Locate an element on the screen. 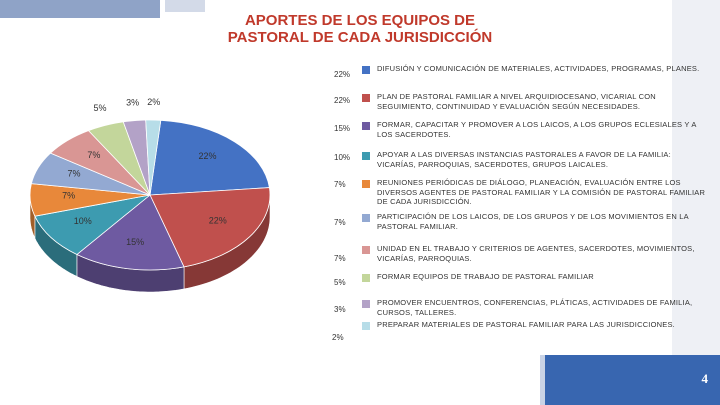 The image size is (720, 405). pie-slice-label-4: 10% is located at coordinates (83, 221).